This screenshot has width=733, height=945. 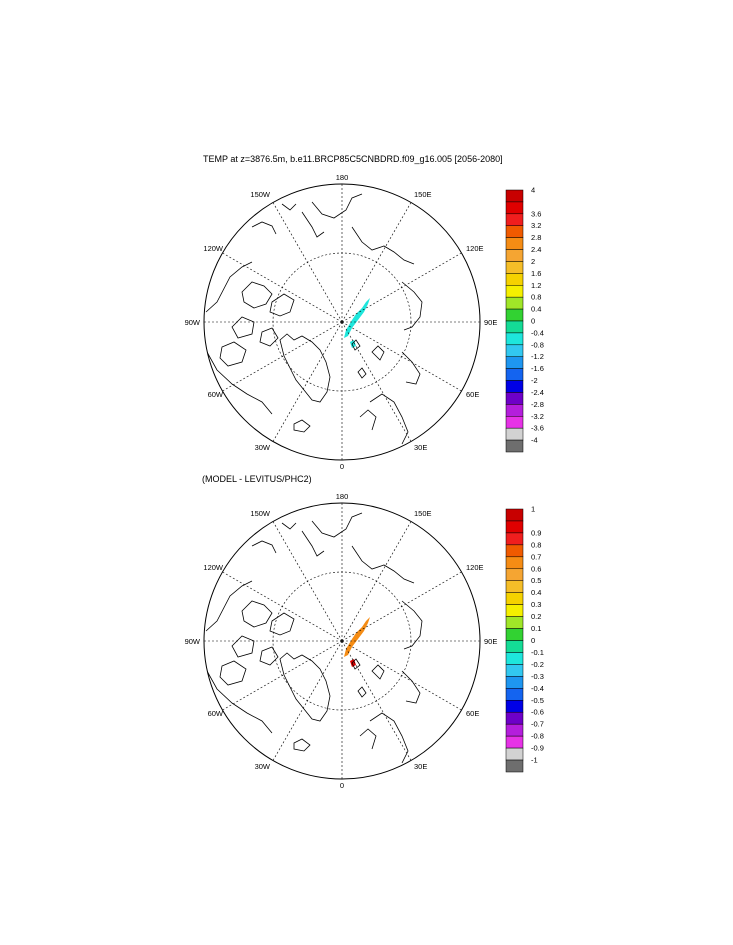 What do you see at coordinates (537, 428) in the screenshot?
I see `colorbar-tick-label: -3.6` at bounding box center [537, 428].